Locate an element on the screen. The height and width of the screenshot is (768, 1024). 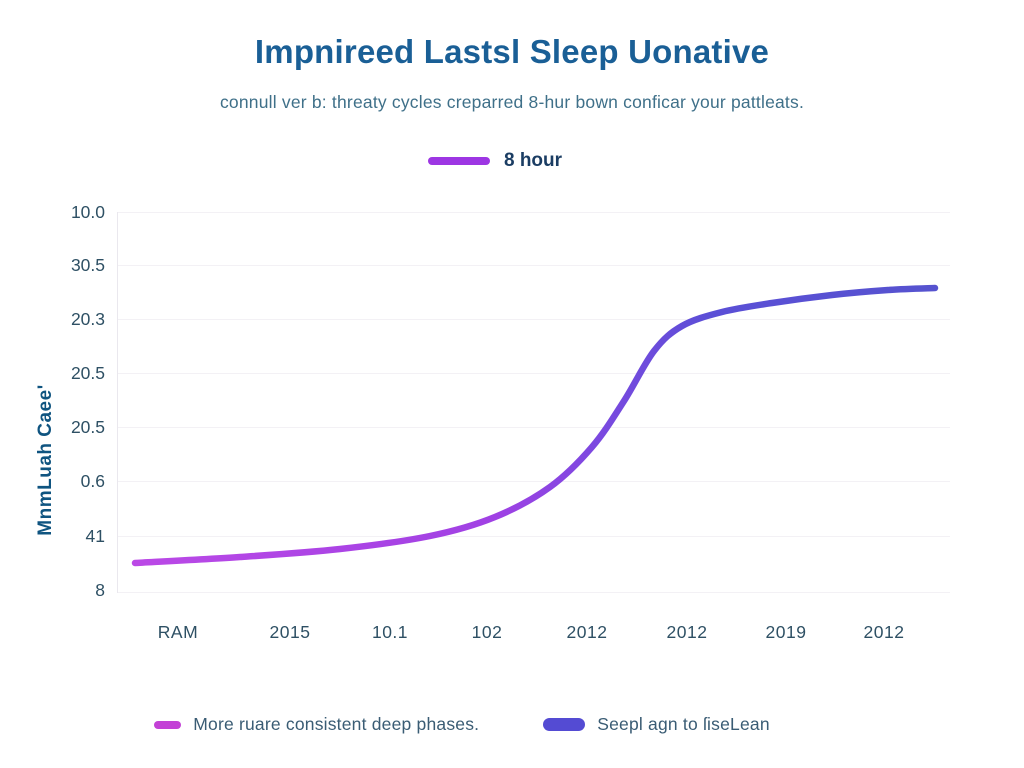
legend-bottom-item: Seepl agn to ſiseLean is located at coordinates (656, 724).